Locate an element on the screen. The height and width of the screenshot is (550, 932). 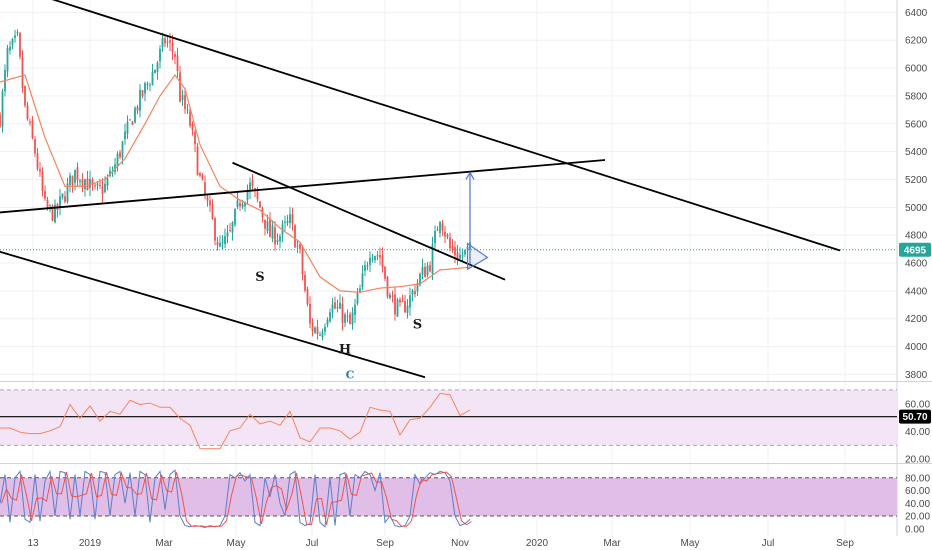
price-tick-label: 4400 is located at coordinates (916, 291).